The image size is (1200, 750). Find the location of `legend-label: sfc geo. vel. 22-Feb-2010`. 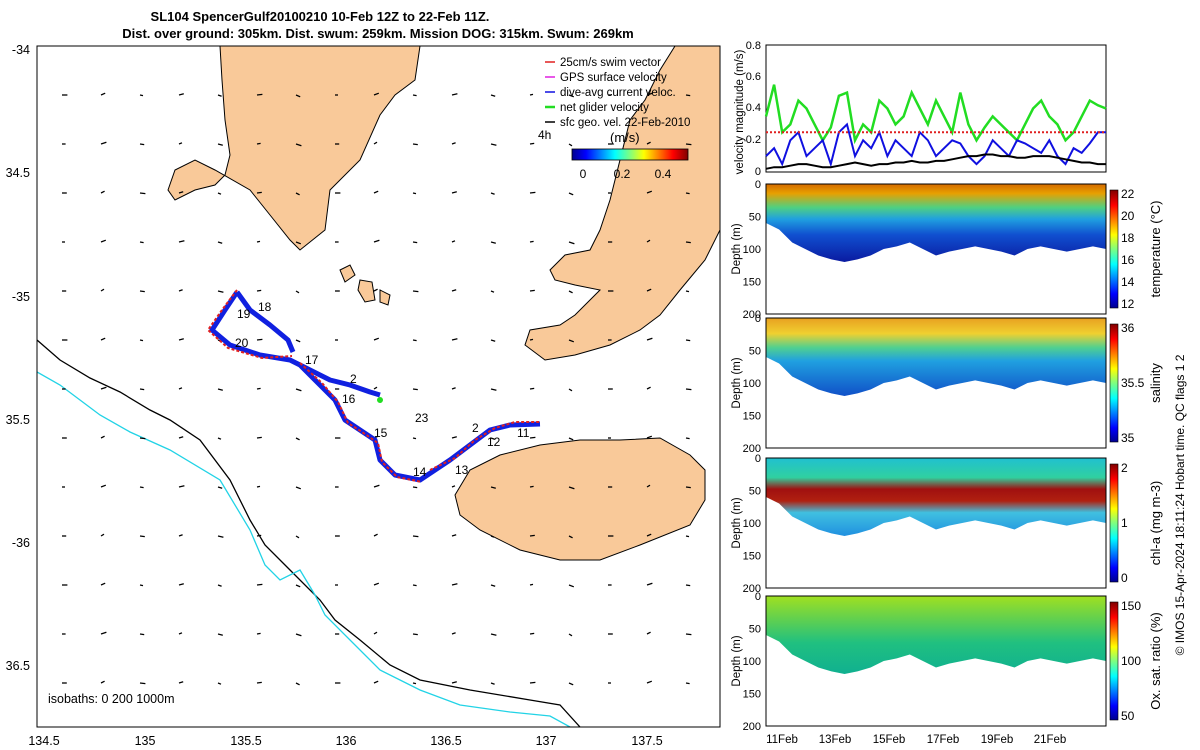

legend-label: sfc geo. vel. 22-Feb-2010 is located at coordinates (625, 123).